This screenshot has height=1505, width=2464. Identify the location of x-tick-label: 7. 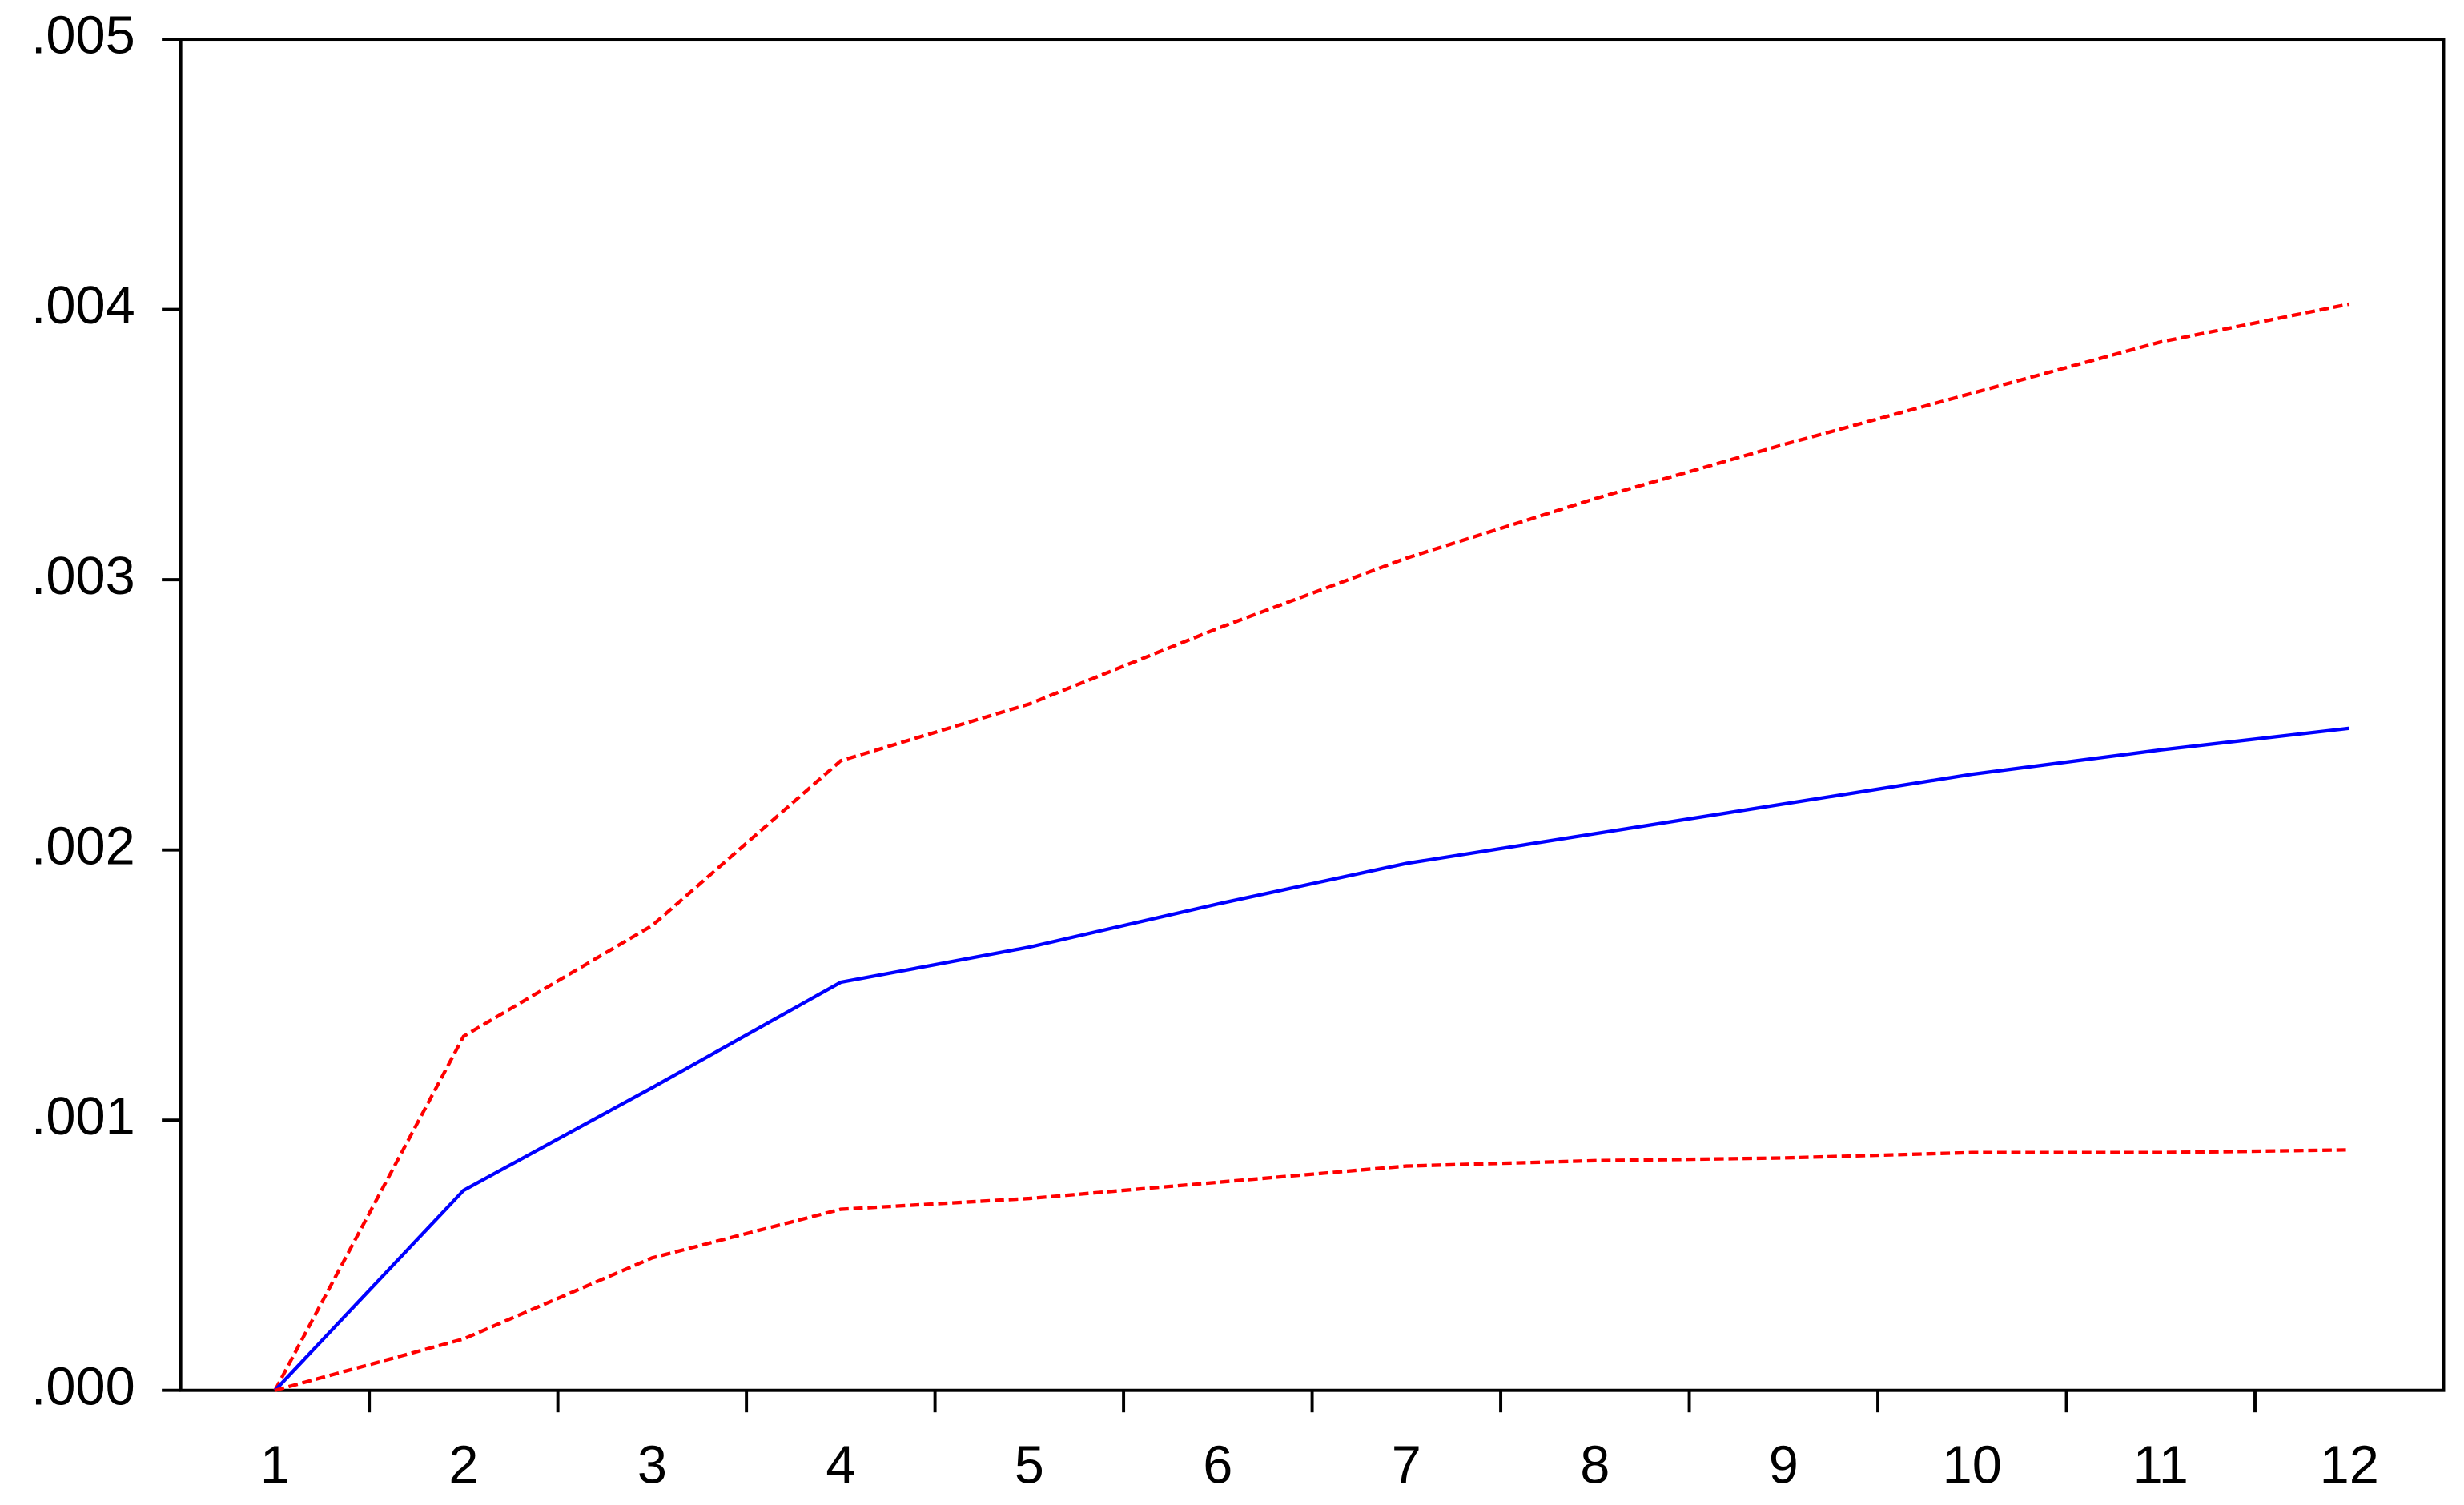
(1406, 1465).